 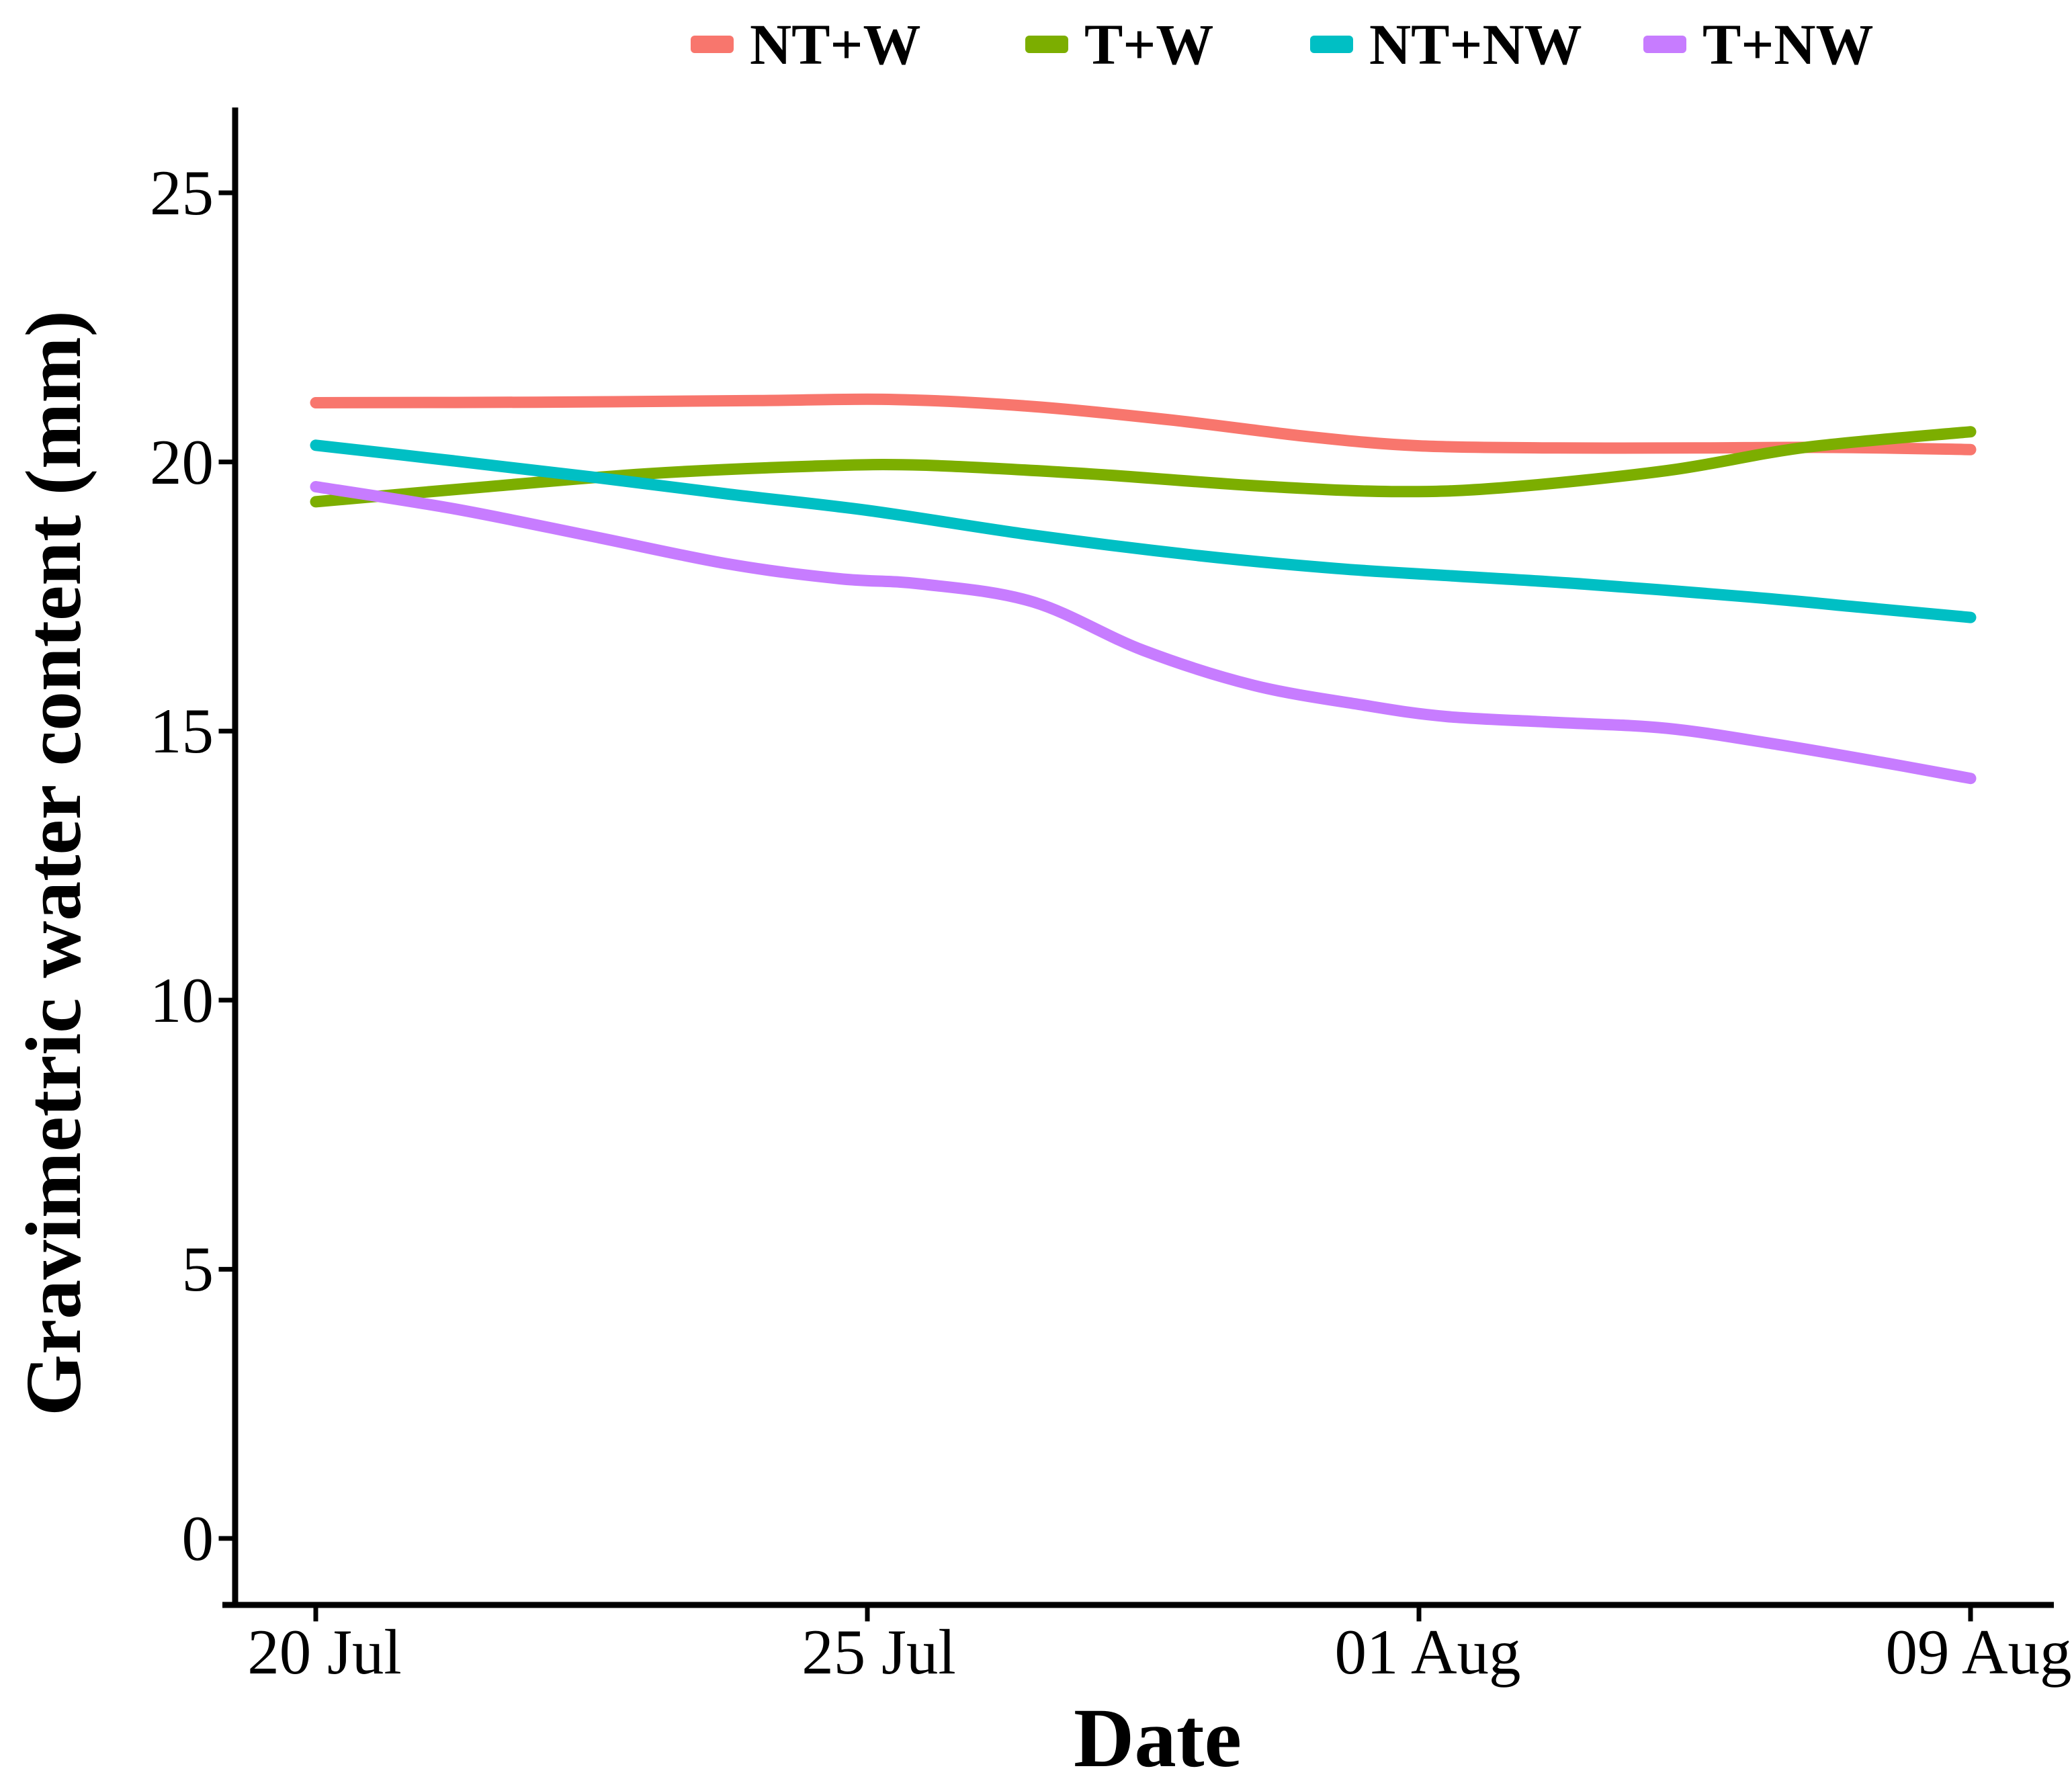 What do you see at coordinates (182, 192) in the screenshot?
I see `y-tick-25: 25` at bounding box center [182, 192].